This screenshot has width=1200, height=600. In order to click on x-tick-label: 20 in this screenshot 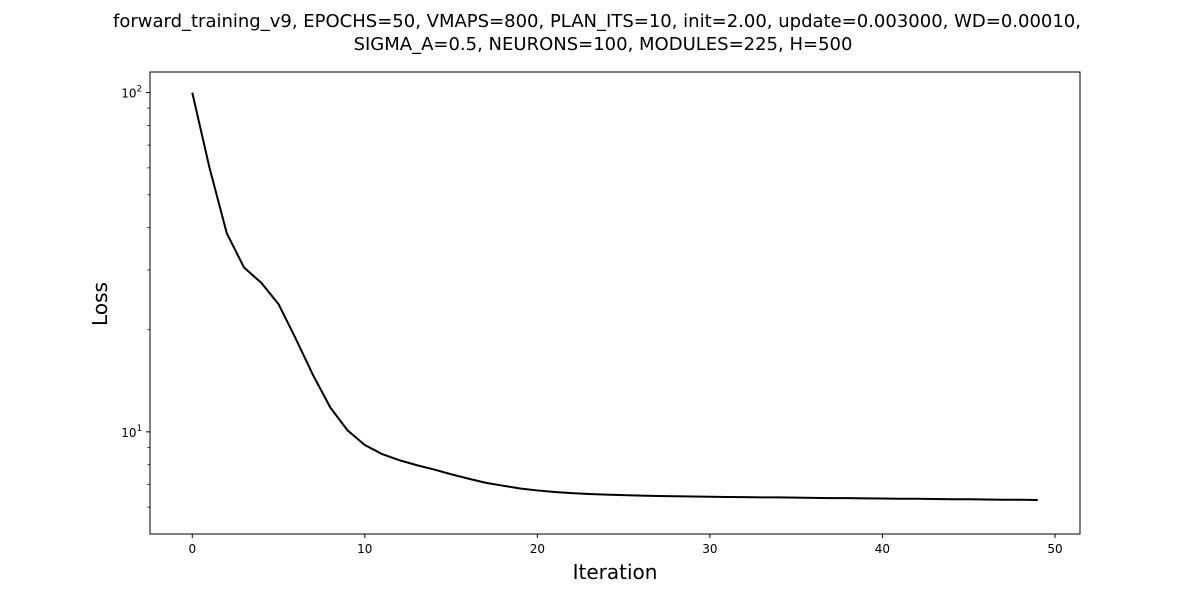, I will do `click(537, 549)`.